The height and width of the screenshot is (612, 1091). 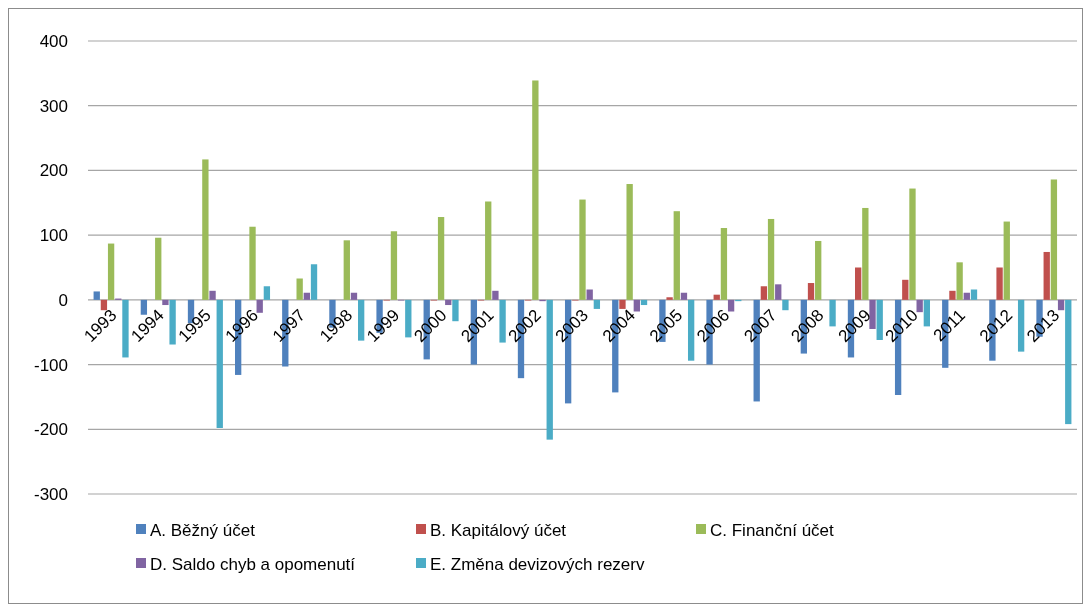 I want to click on y-tick-label: -300, so click(x=50, y=494).